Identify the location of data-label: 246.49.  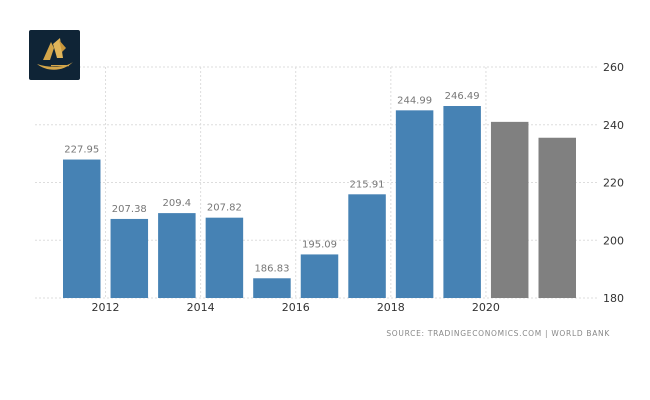
(462, 96).